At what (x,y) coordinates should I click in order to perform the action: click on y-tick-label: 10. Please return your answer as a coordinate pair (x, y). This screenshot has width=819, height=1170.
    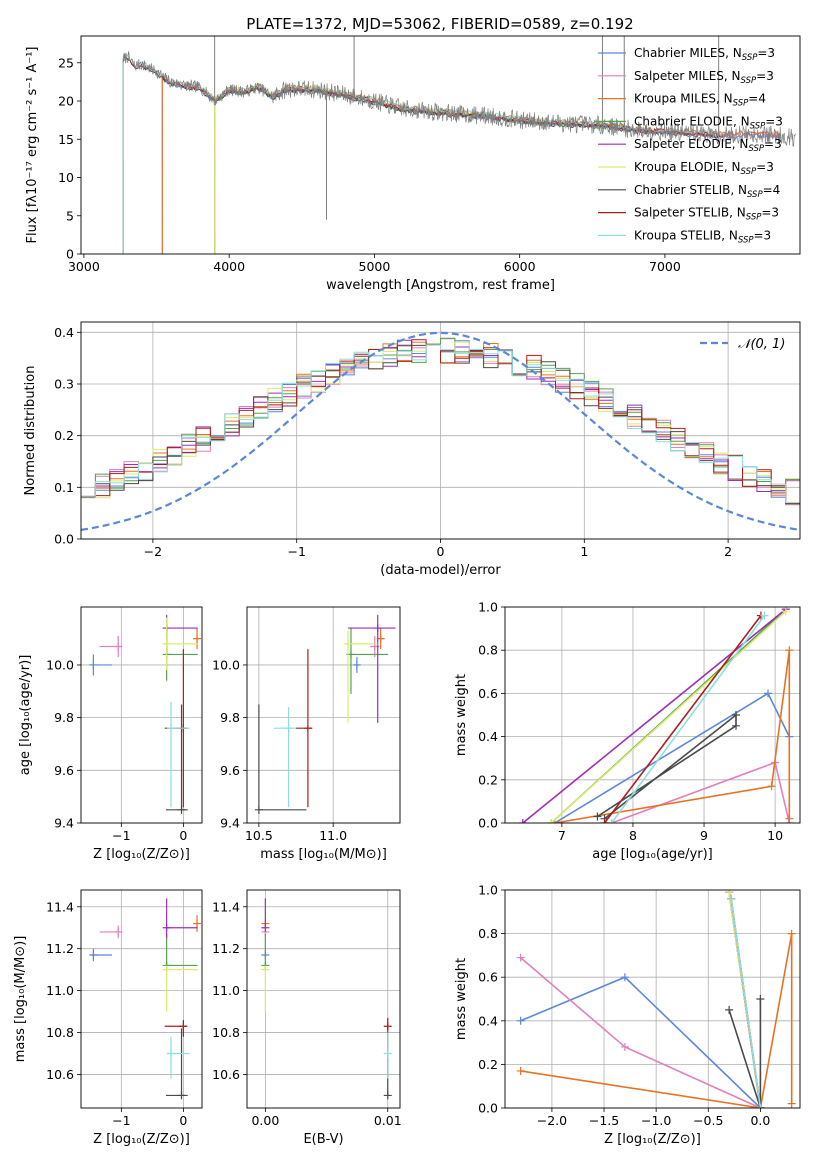
    Looking at the image, I should click on (66, 177).